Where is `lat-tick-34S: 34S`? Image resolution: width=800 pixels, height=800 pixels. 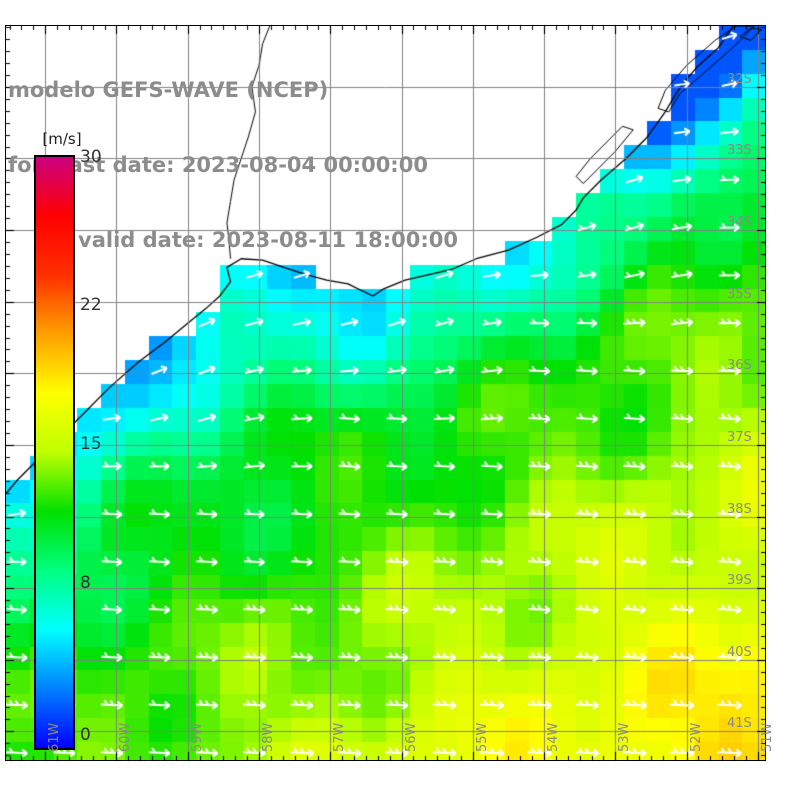 lat-tick-34S: 34S is located at coordinates (739, 223).